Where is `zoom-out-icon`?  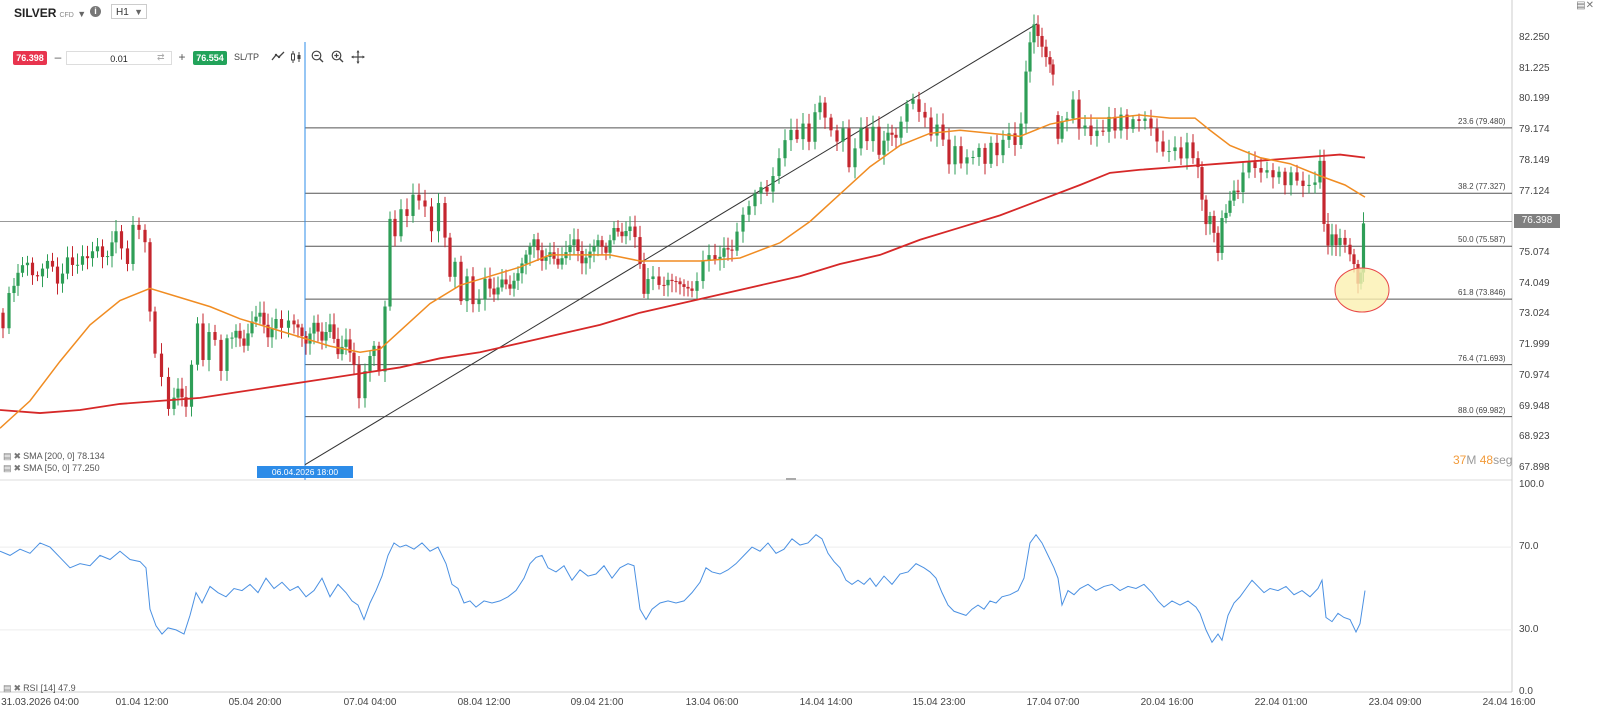 zoom-out-icon is located at coordinates (317, 58).